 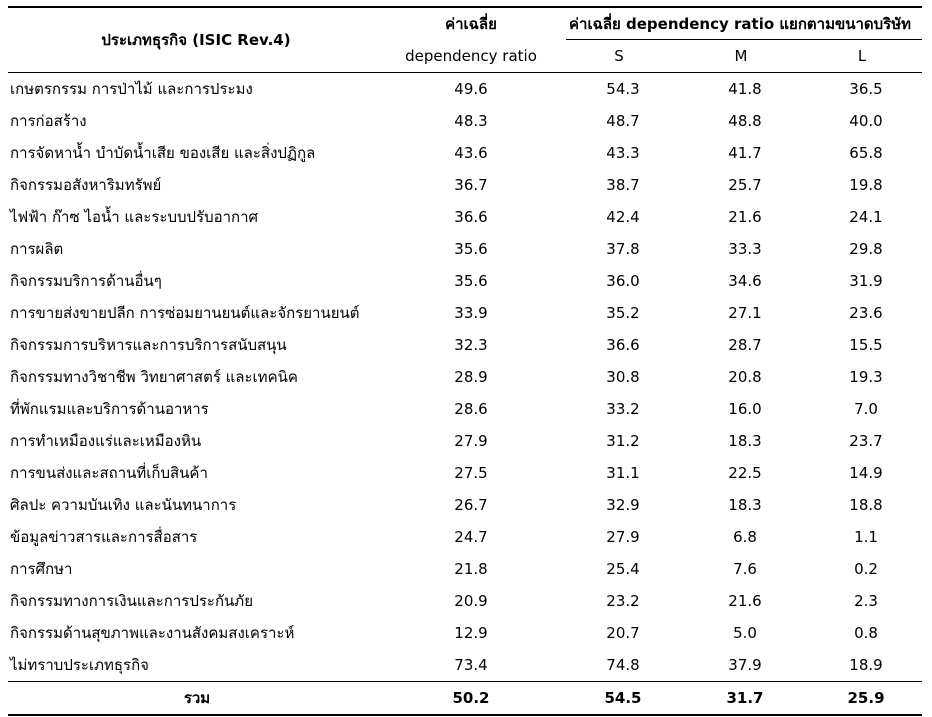 I want to click on cell-average: 49.6, so click(x=471, y=89).